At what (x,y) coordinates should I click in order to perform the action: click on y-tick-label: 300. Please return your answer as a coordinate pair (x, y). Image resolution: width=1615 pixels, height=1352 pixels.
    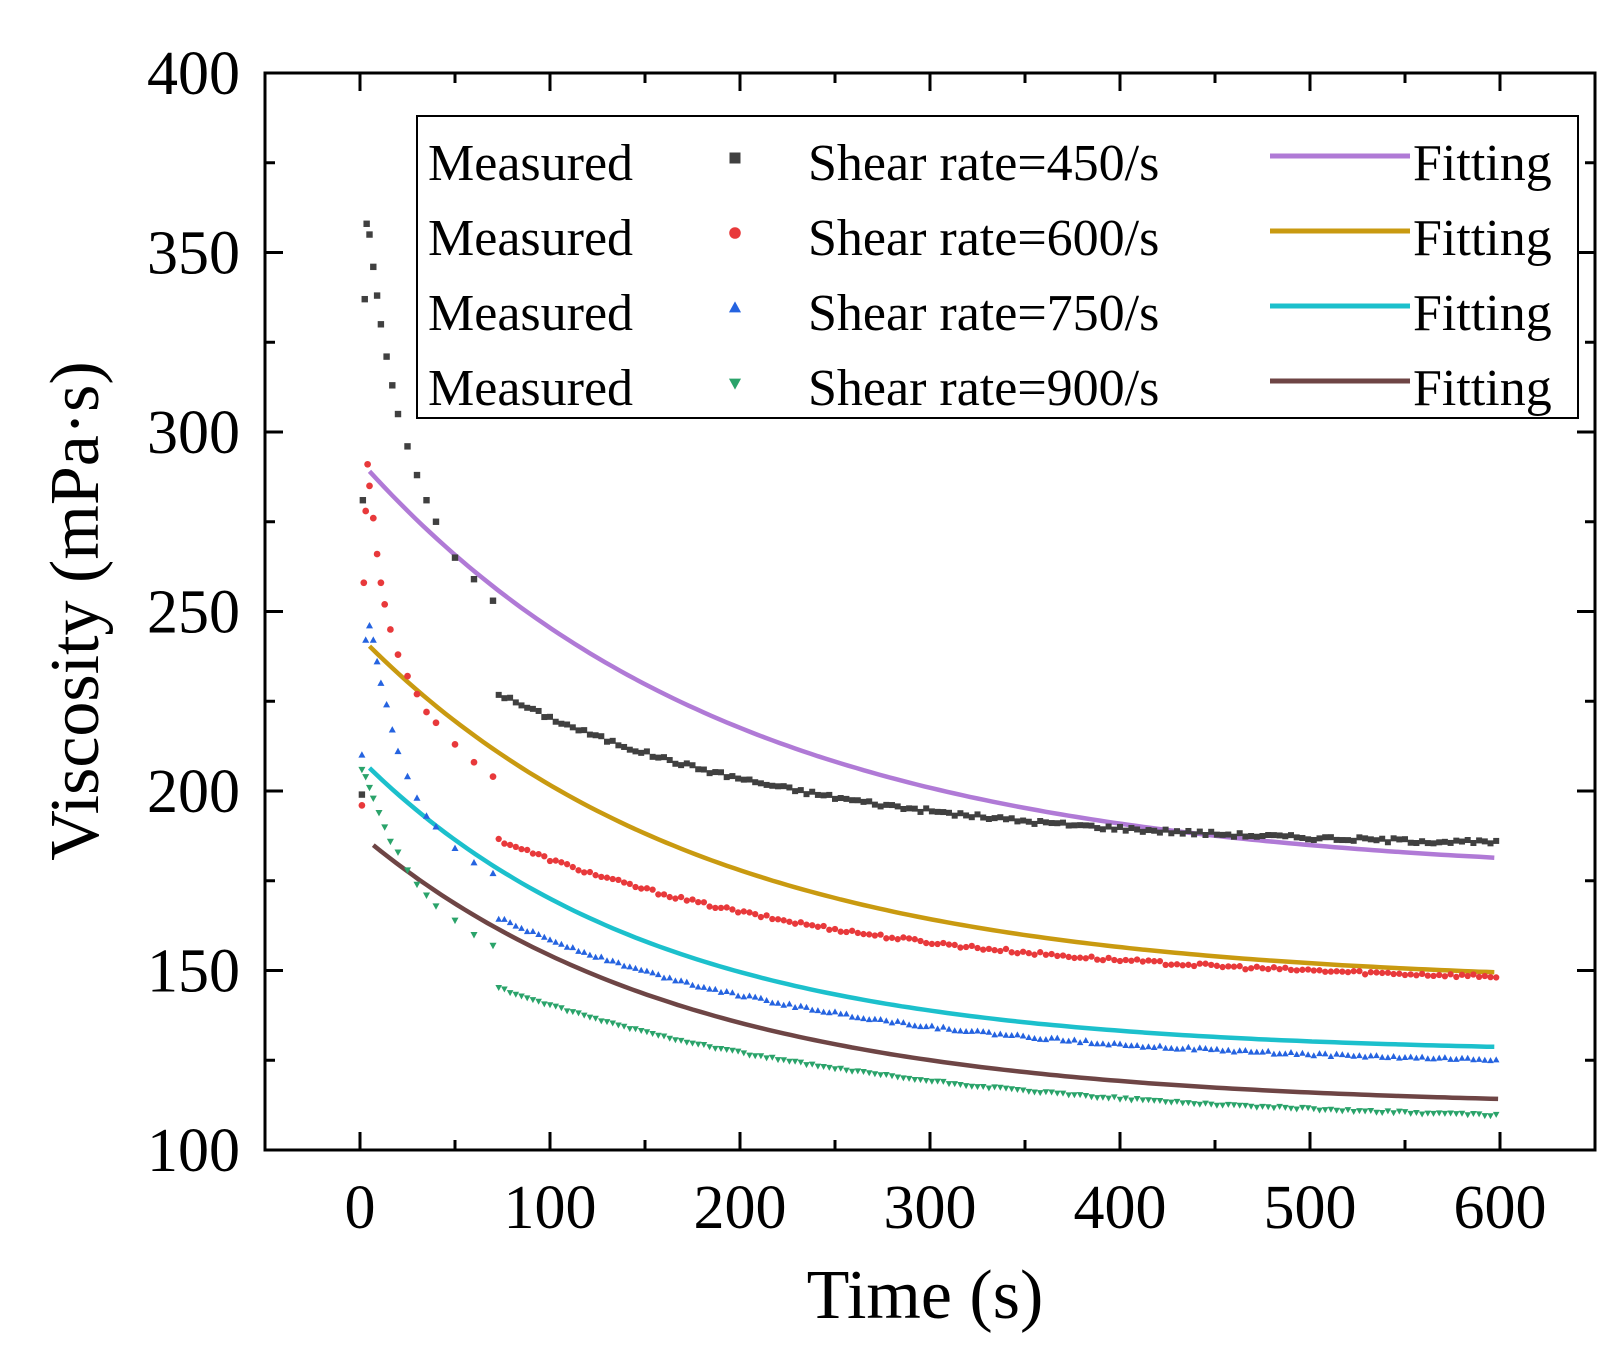
    Looking at the image, I should click on (193, 433).